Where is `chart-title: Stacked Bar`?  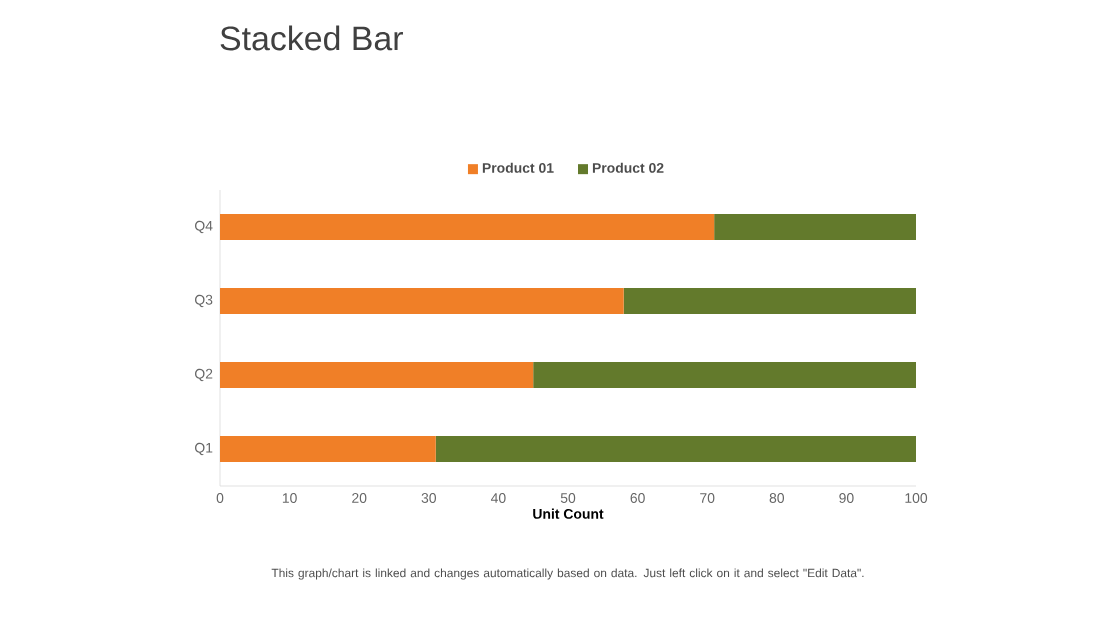
chart-title: Stacked Bar is located at coordinates (311, 38).